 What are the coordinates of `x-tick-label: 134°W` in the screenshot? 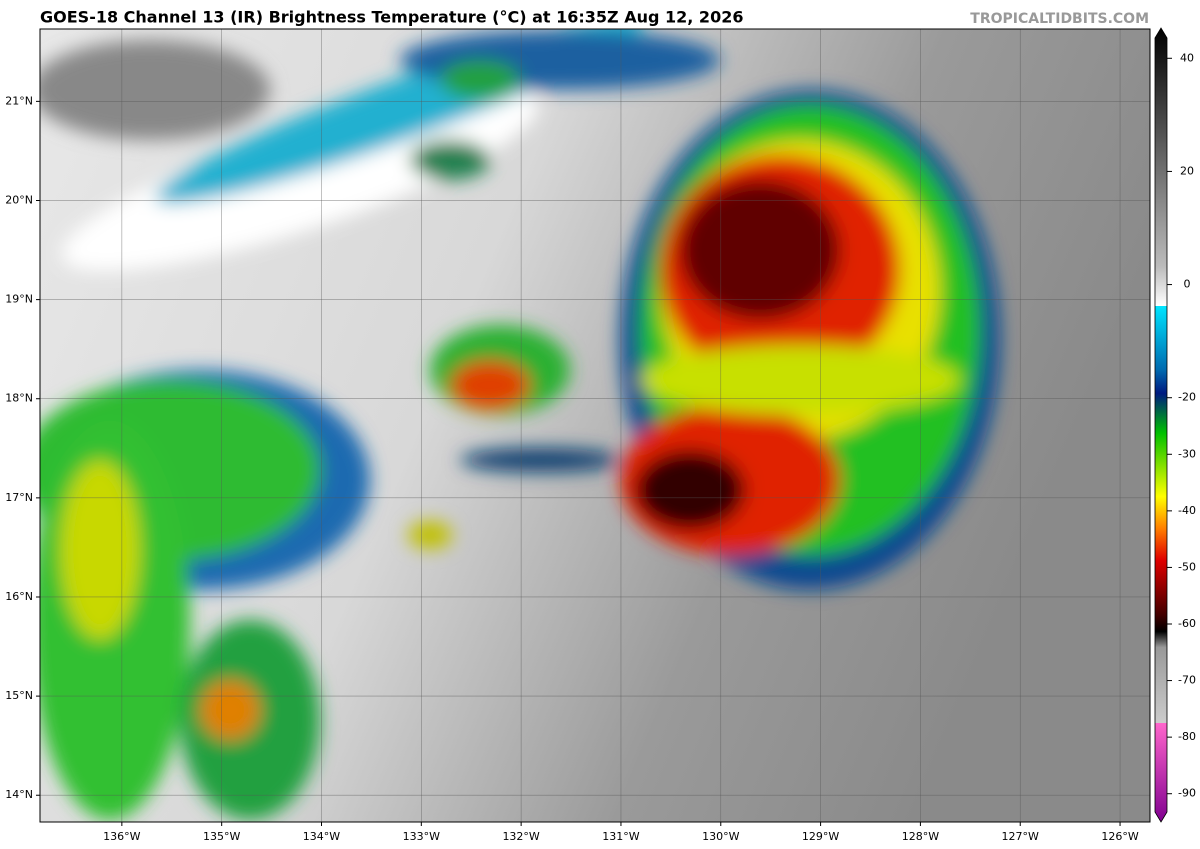 It's located at (321, 836).